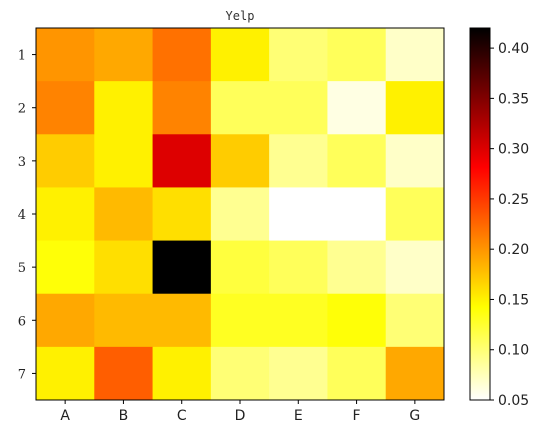 The width and height of the screenshot is (550, 438). What do you see at coordinates (240, 416) in the screenshot?
I see `x-tick-label: D` at bounding box center [240, 416].